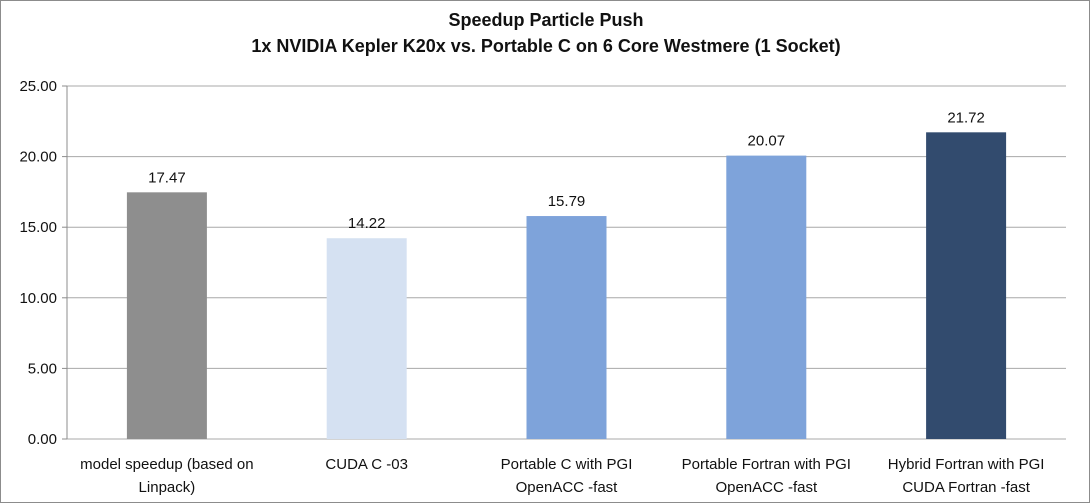 The height and width of the screenshot is (503, 1090). What do you see at coordinates (42, 439) in the screenshot?
I see `y-tick-label: 0.00` at bounding box center [42, 439].